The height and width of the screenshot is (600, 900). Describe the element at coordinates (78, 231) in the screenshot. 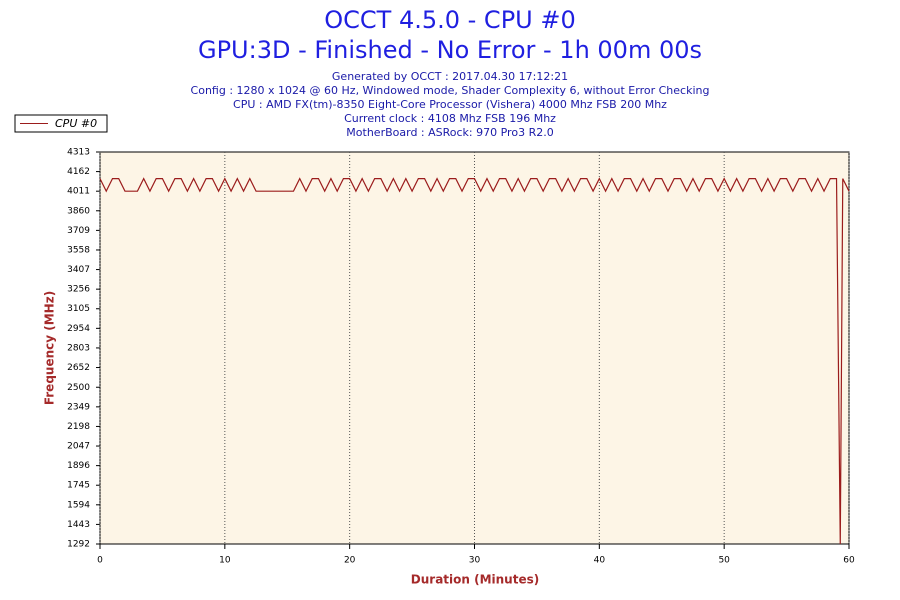

I see `y-tick-label: 3709` at that location.